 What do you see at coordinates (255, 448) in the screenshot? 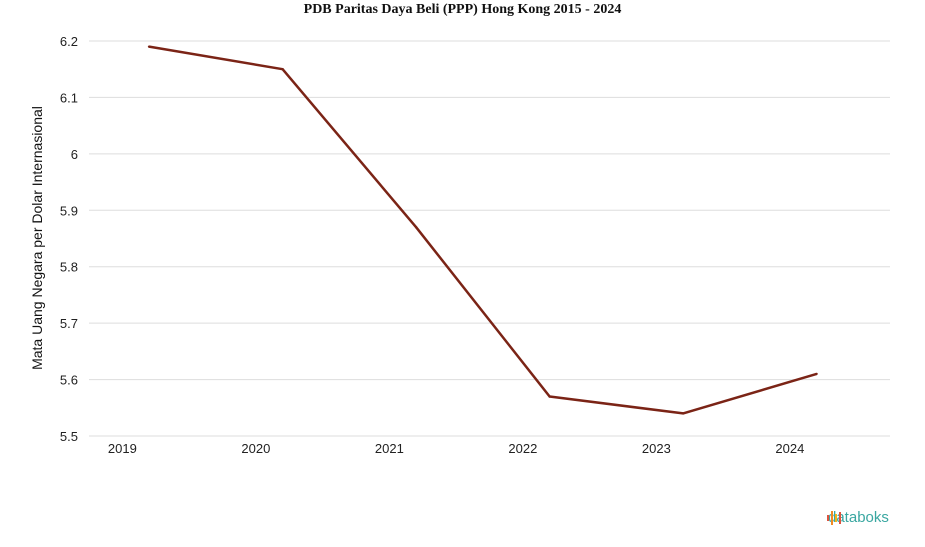
I see `x-tick-label: 2020` at bounding box center [255, 448].